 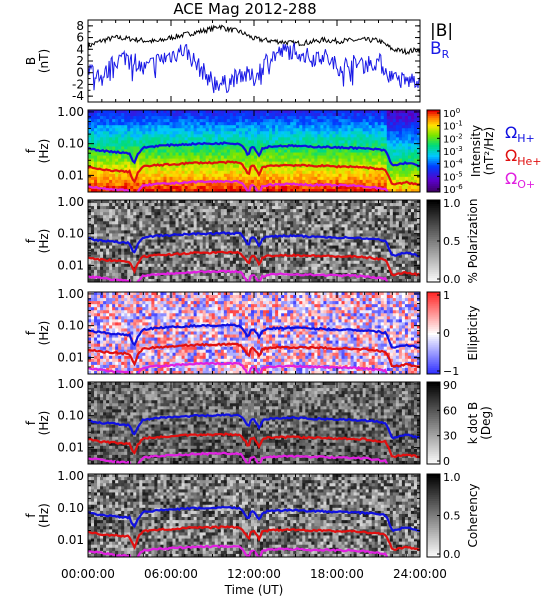 What do you see at coordinates (80, 49) in the screenshot?
I see `mag-ytick-label: 4` at bounding box center [80, 49].